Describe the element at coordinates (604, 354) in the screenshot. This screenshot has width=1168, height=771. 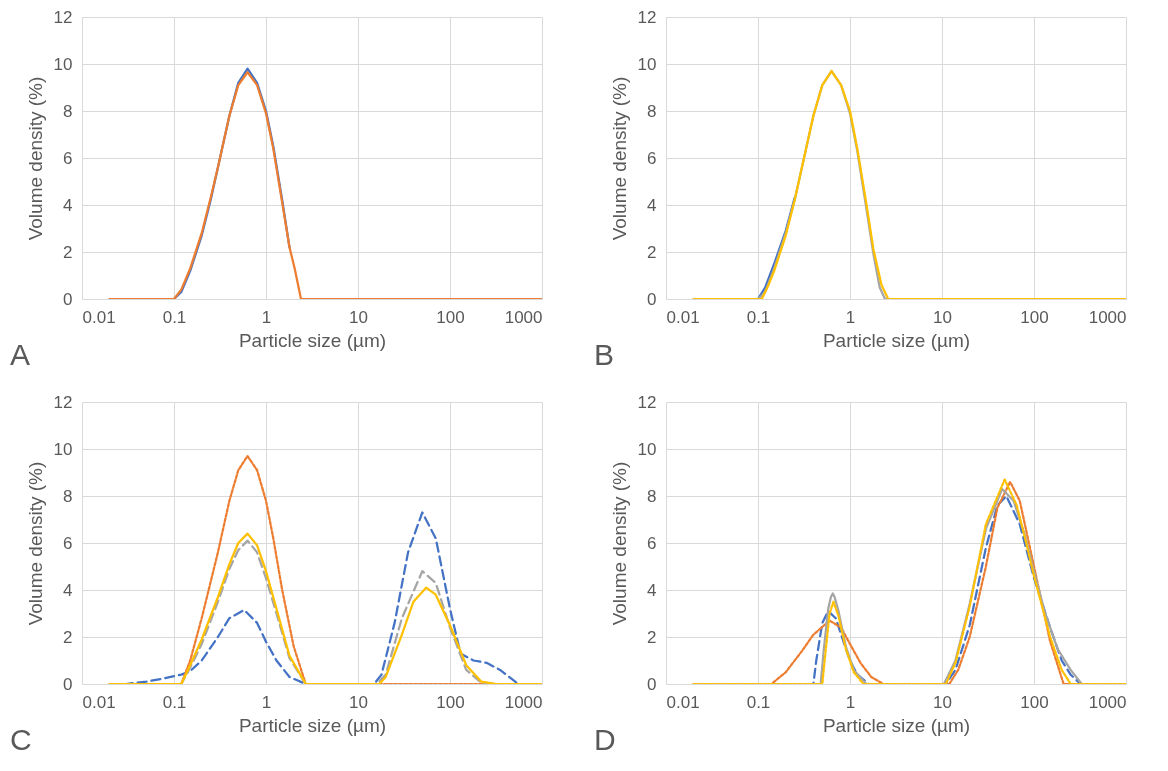
I see `text: B` at that location.